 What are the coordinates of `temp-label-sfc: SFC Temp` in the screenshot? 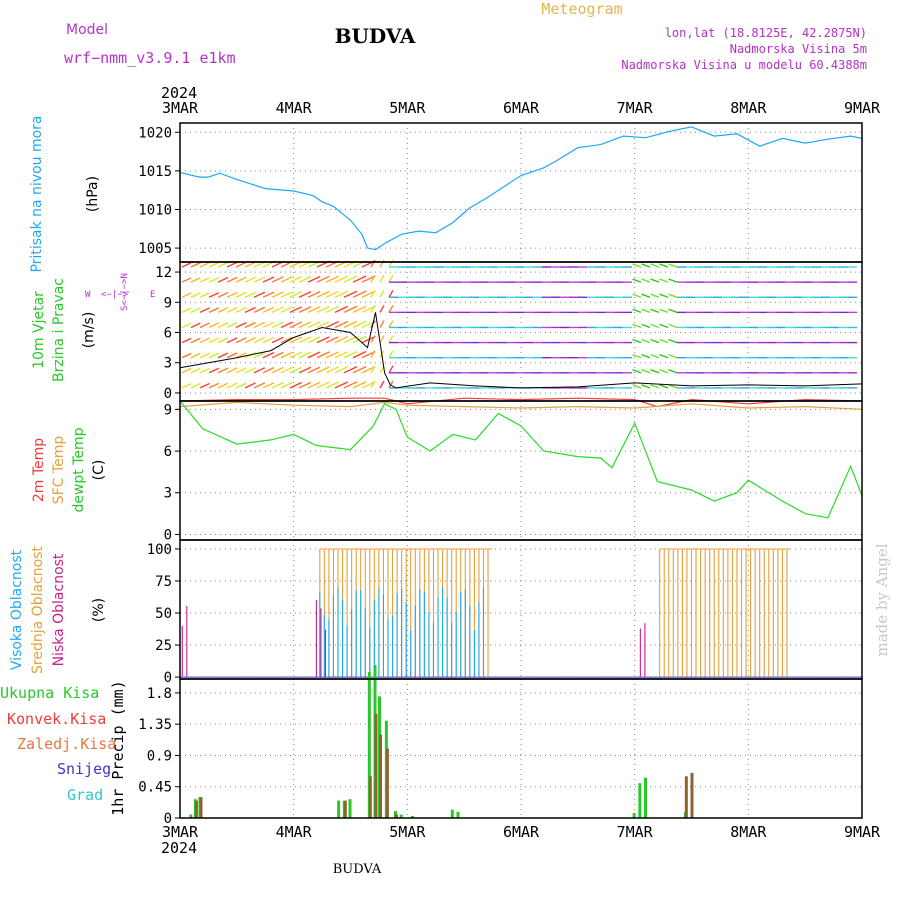 It's located at (59, 470).